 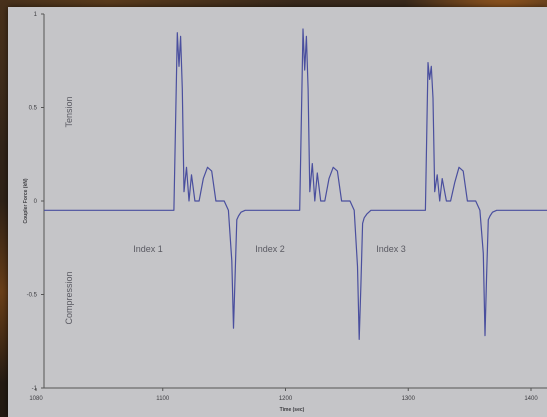 I want to click on x-tick-label: 1100, so click(x=163, y=399).